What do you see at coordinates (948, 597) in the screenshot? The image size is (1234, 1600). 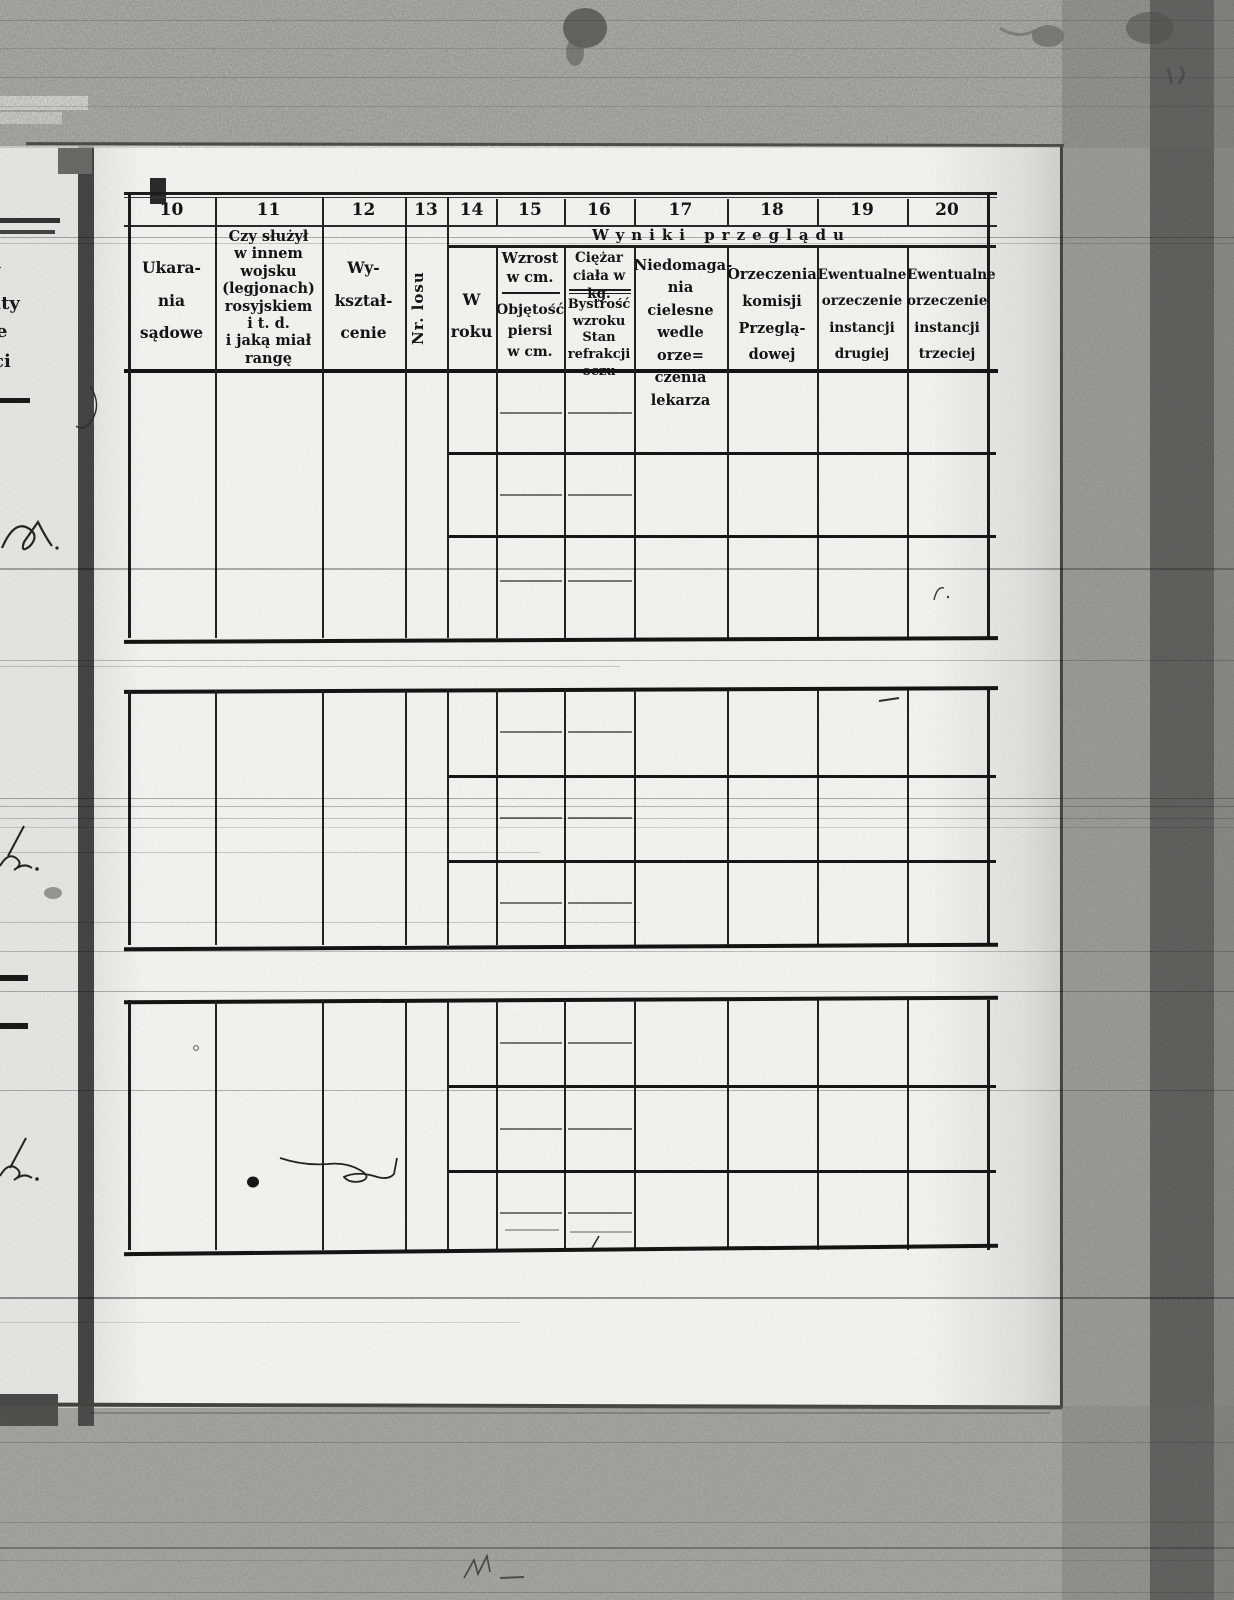 I see `small-pen-dot` at bounding box center [948, 597].